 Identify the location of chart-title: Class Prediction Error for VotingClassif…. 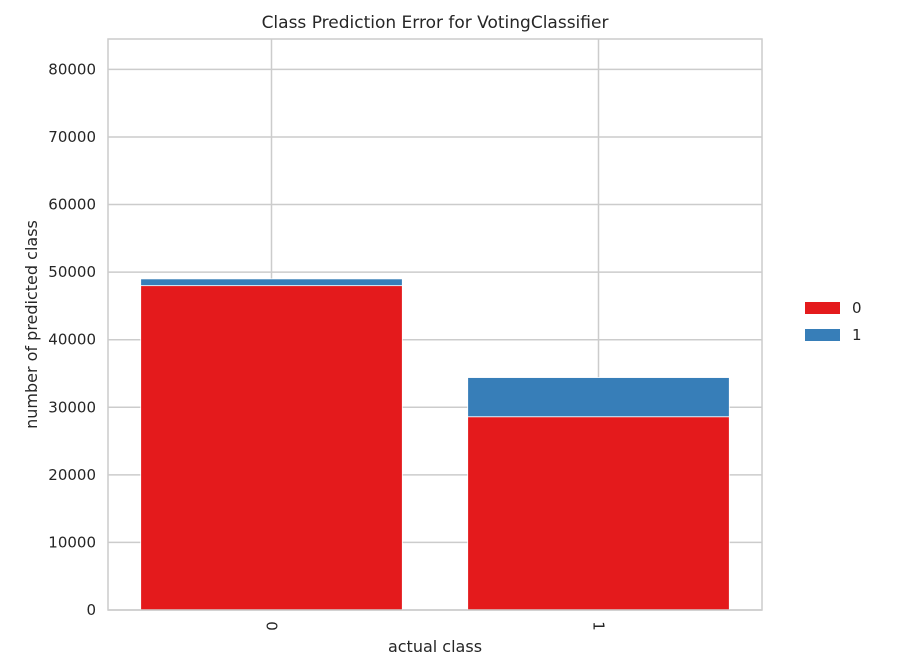
(435, 23).